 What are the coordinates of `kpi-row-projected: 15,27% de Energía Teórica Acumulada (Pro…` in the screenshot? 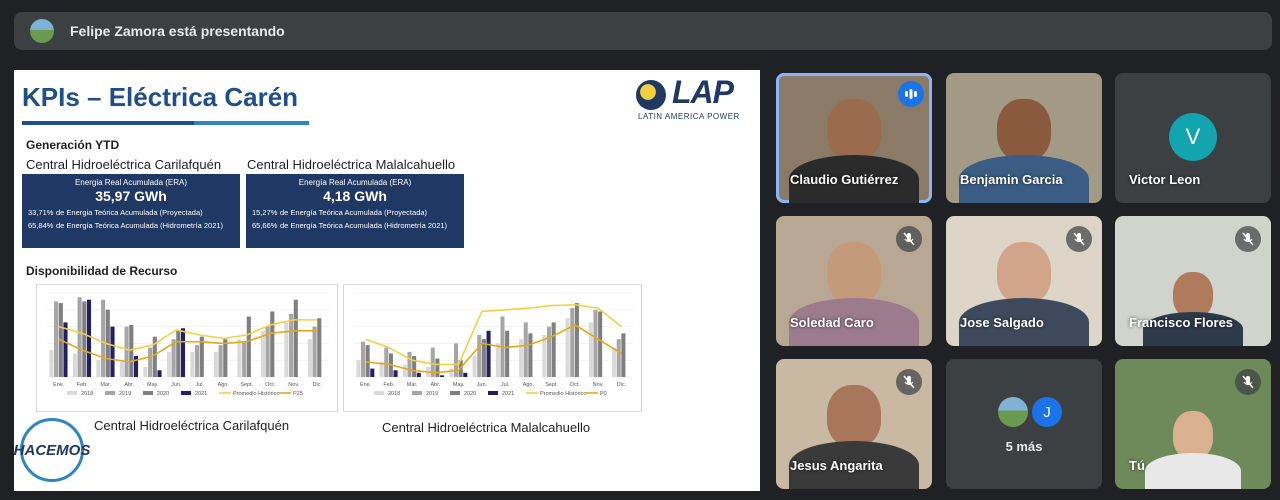 It's located at (355, 212).